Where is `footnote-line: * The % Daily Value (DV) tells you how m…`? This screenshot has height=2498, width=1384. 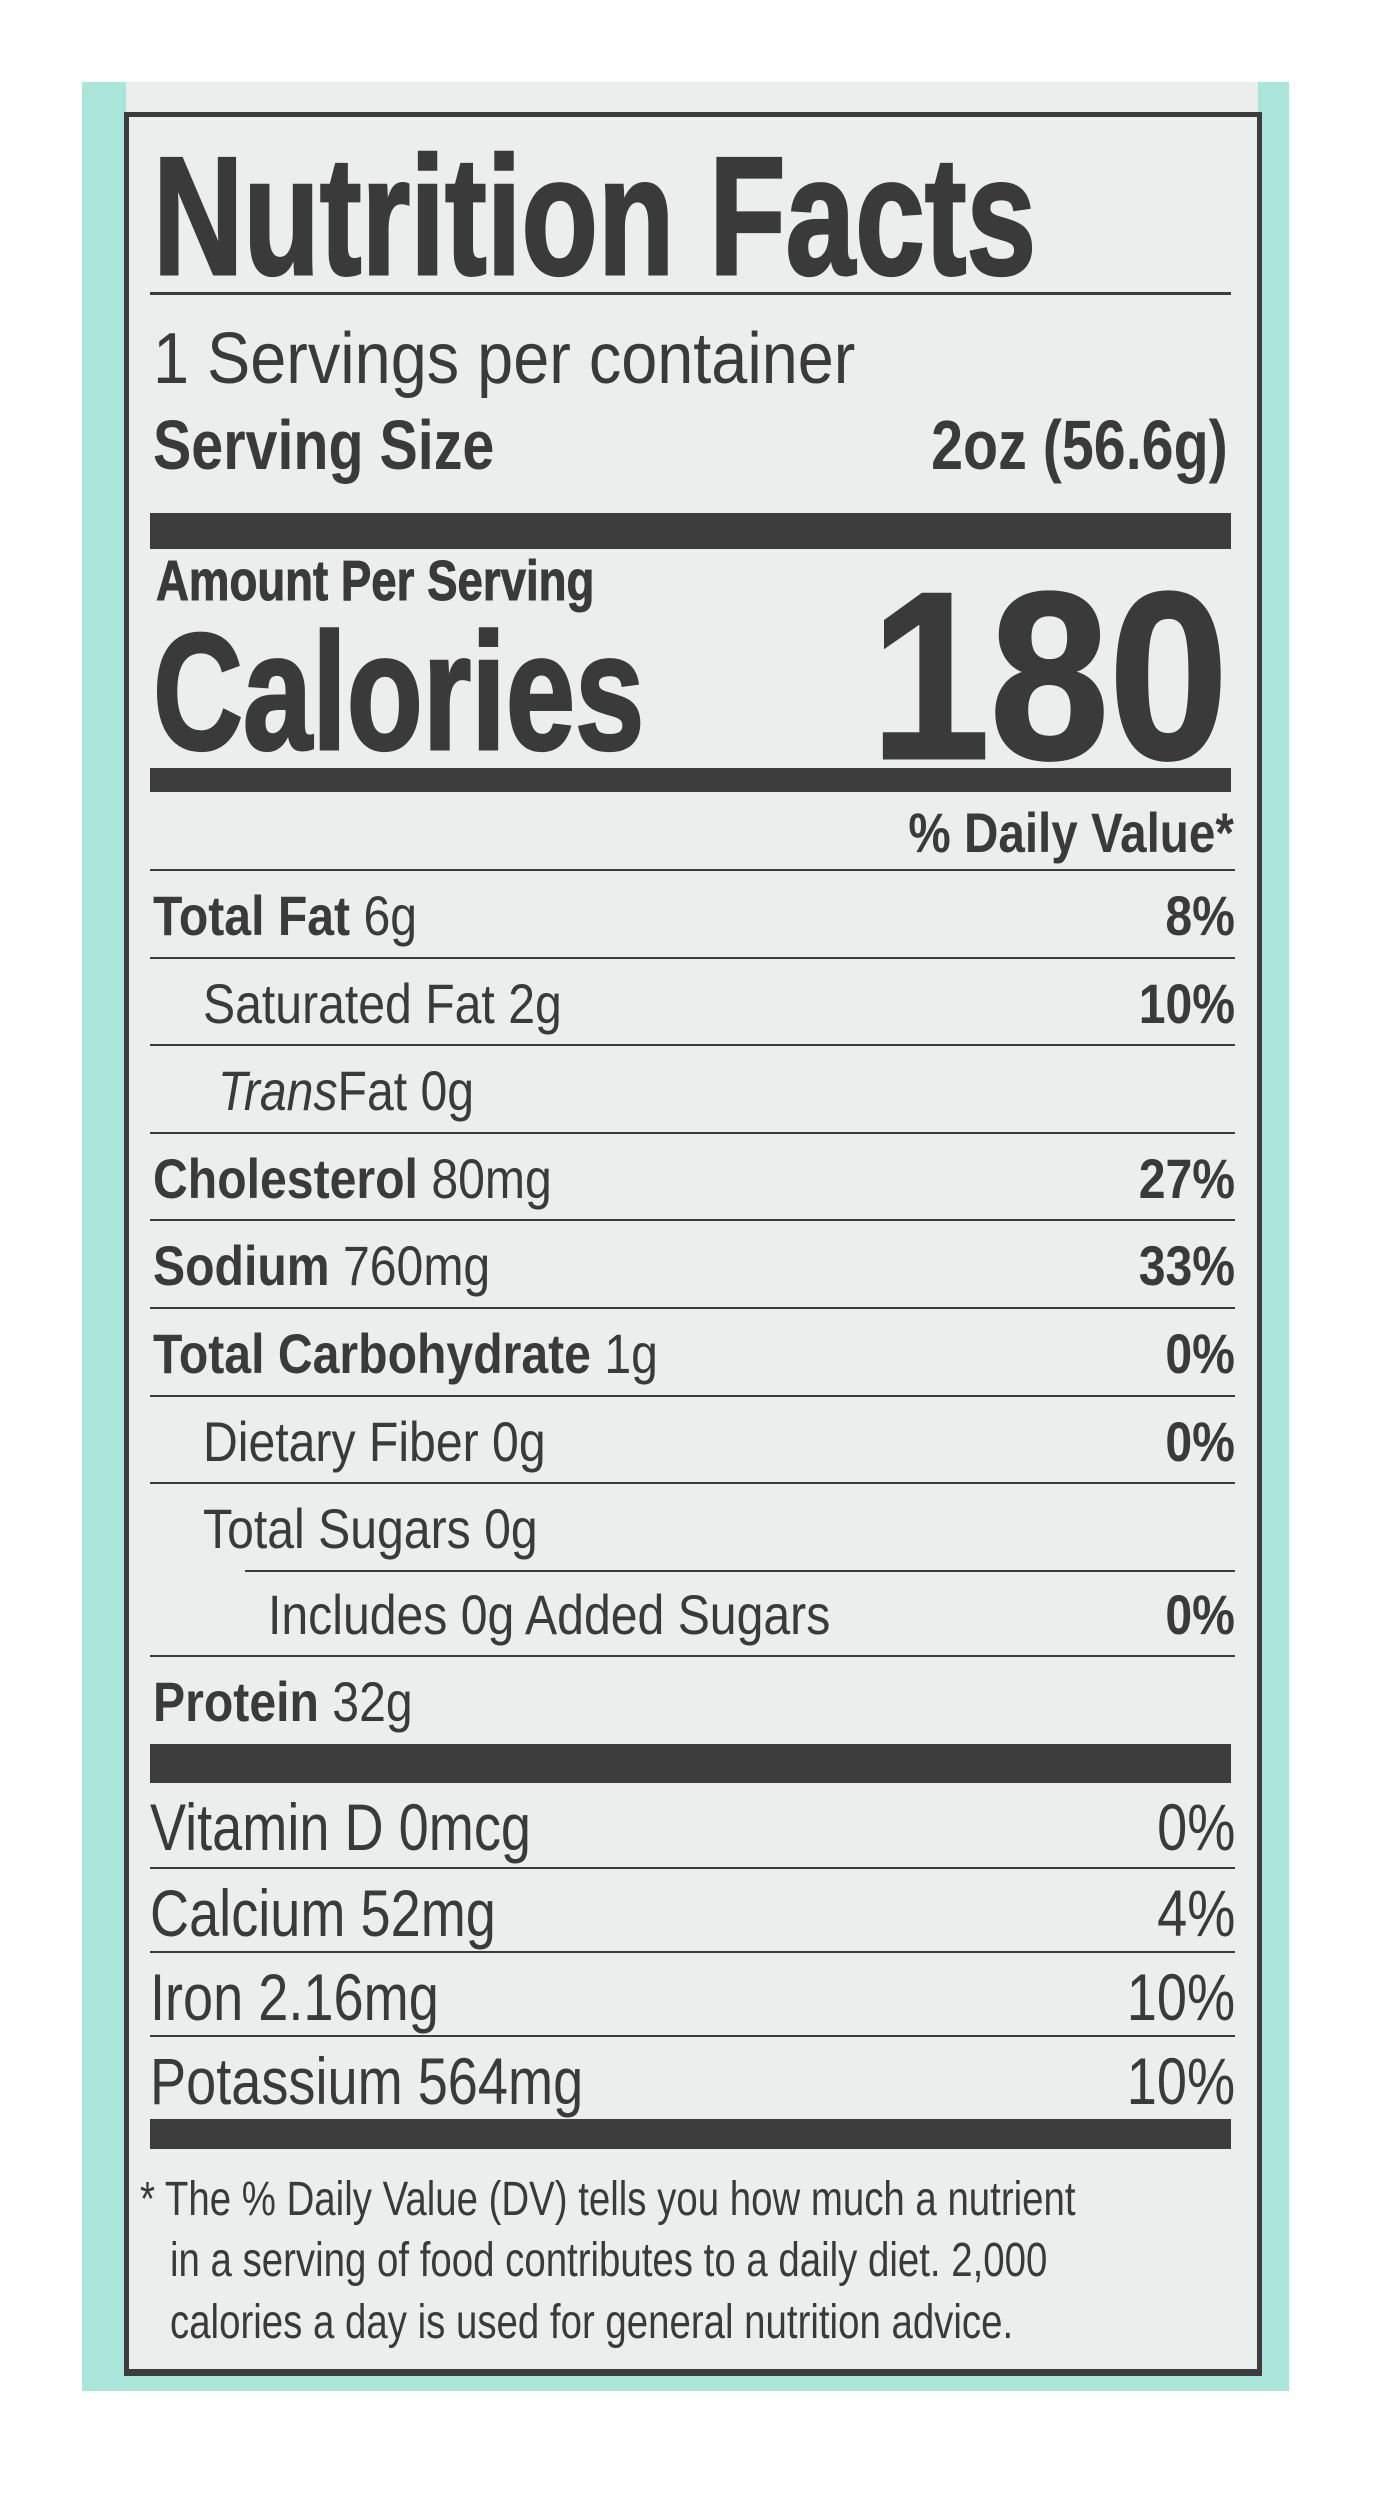 footnote-line: * The % Daily Value (DV) tells you how m… is located at coordinates (608, 2199).